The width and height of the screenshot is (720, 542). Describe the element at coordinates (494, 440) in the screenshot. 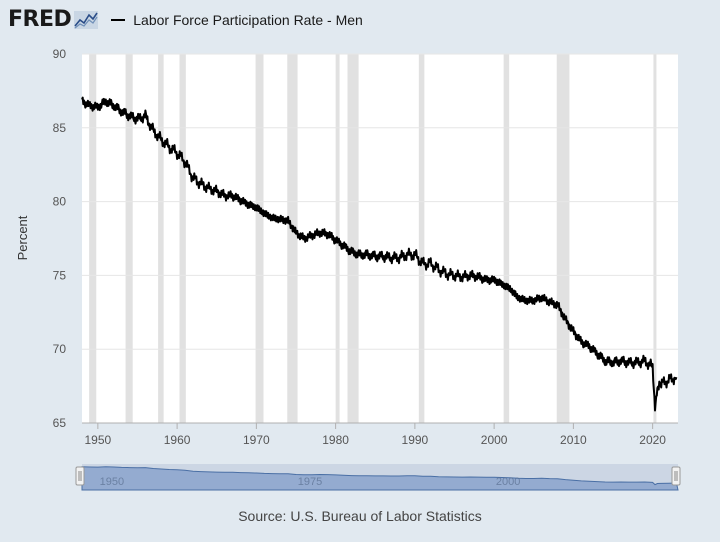

I see `x-tick-label-2000: 2000` at that location.